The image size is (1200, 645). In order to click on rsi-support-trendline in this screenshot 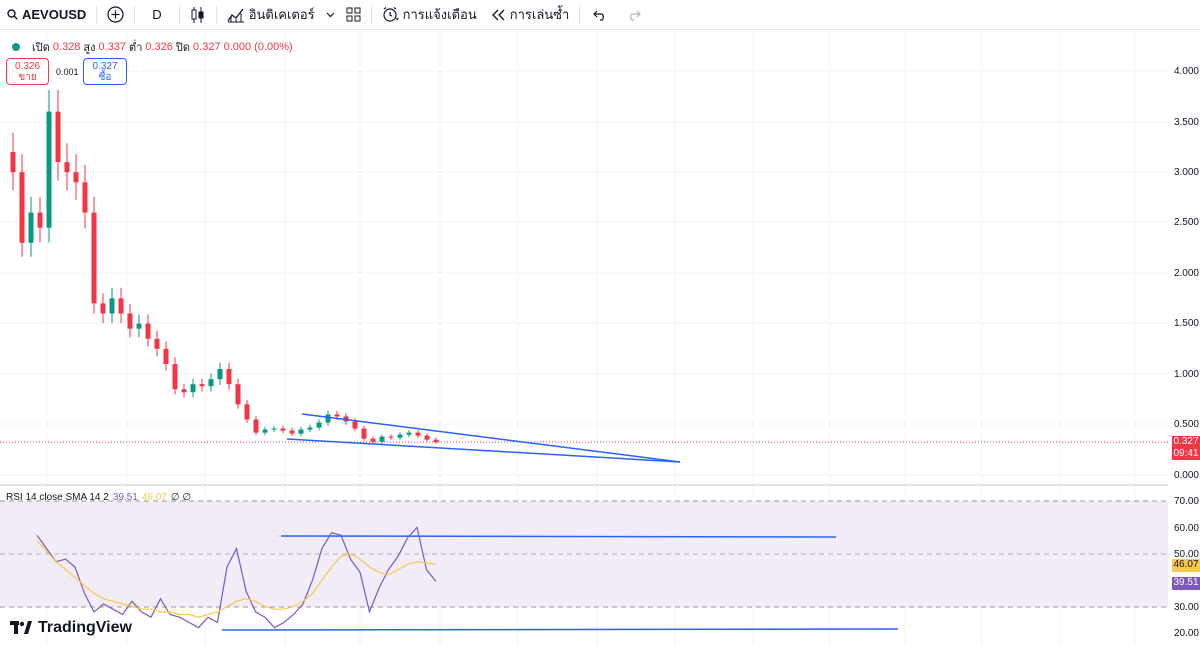, I will do `click(560, 629)`.